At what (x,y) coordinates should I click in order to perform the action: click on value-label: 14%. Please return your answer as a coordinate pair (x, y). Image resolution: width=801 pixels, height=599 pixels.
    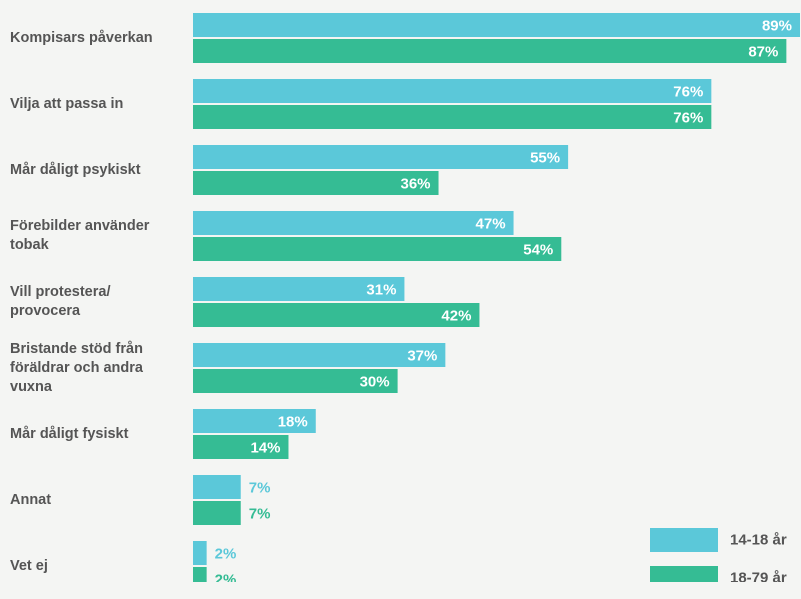
    Looking at the image, I should click on (265, 448).